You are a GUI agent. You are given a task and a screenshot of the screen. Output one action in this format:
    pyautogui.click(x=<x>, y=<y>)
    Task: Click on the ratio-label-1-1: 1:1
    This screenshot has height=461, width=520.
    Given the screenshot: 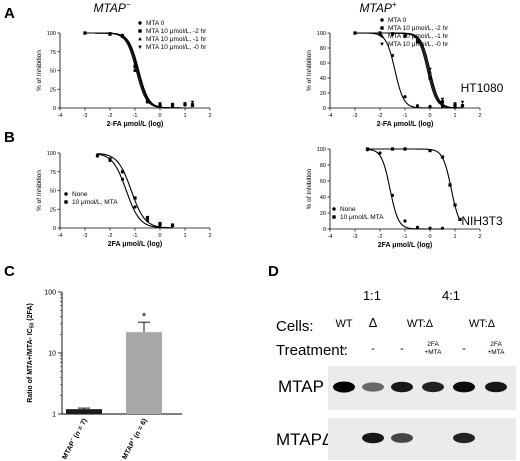 What is the action you would take?
    pyautogui.click(x=372, y=295)
    